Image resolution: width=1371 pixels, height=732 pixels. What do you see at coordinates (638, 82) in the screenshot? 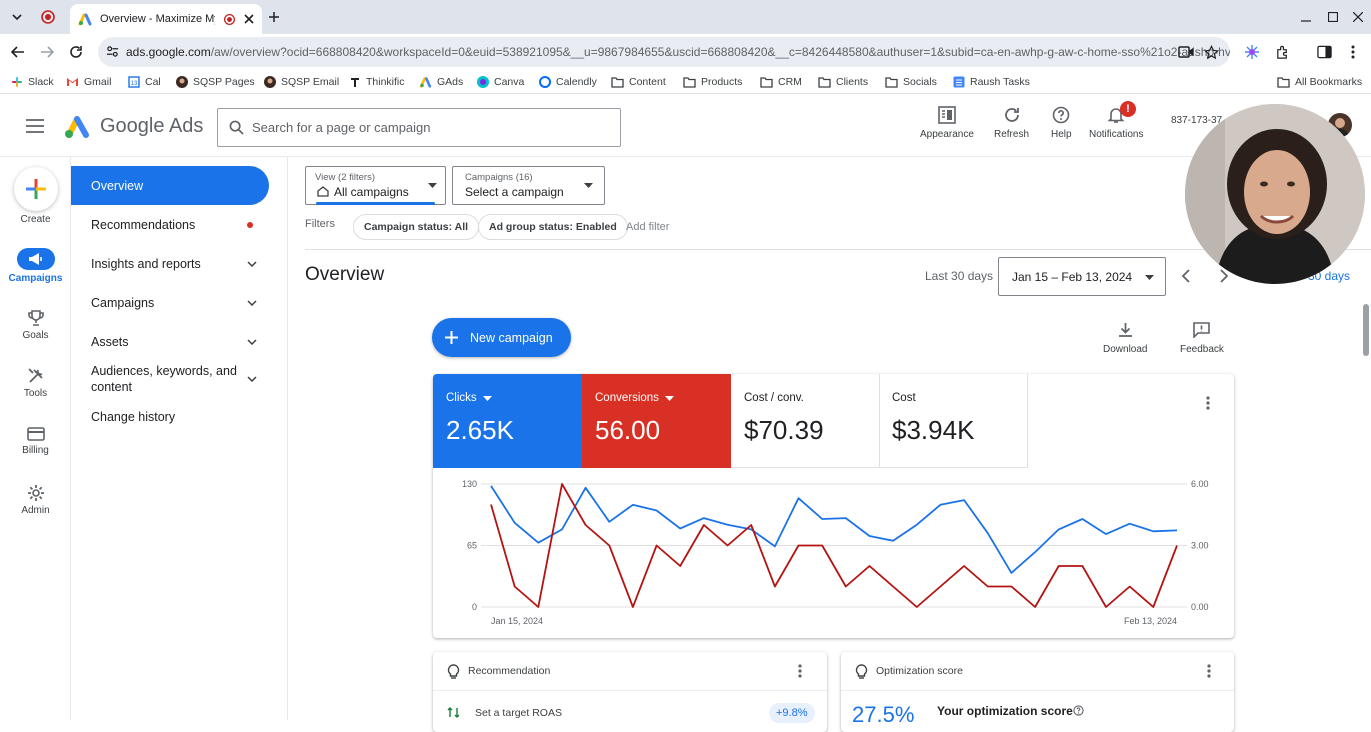
I see `bookmark-folder-content: Content` at bounding box center [638, 82].